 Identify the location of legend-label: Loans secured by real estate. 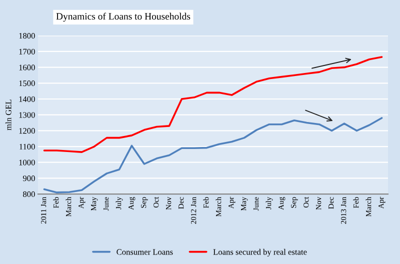
(260, 252).